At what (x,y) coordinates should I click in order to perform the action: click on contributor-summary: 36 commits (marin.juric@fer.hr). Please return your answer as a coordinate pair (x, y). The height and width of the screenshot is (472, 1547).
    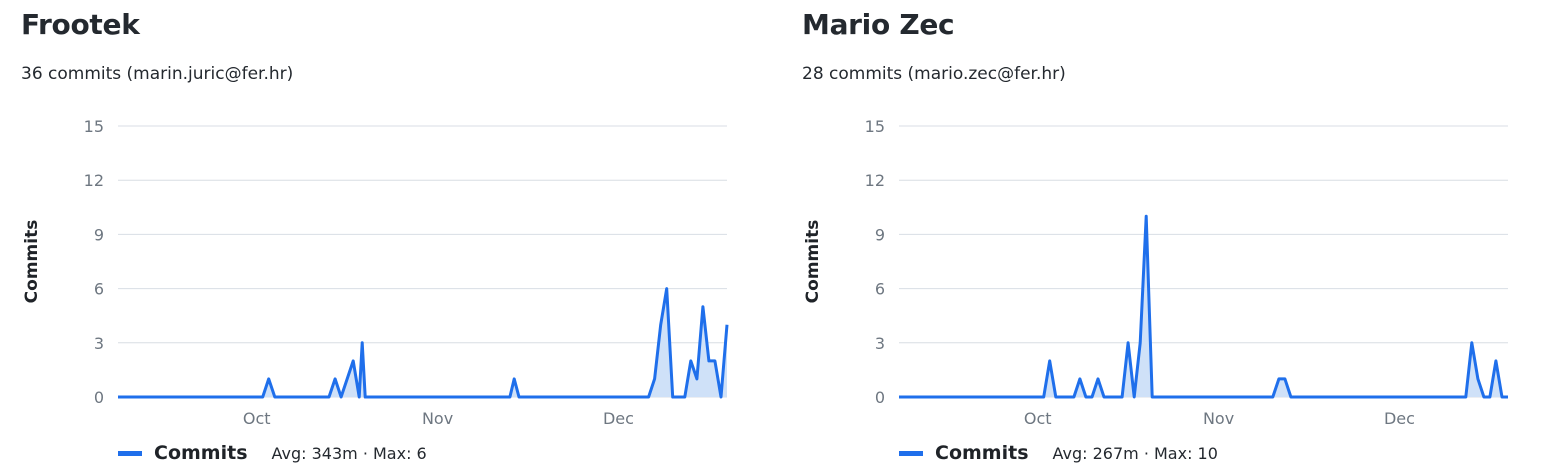
    Looking at the image, I should click on (157, 74).